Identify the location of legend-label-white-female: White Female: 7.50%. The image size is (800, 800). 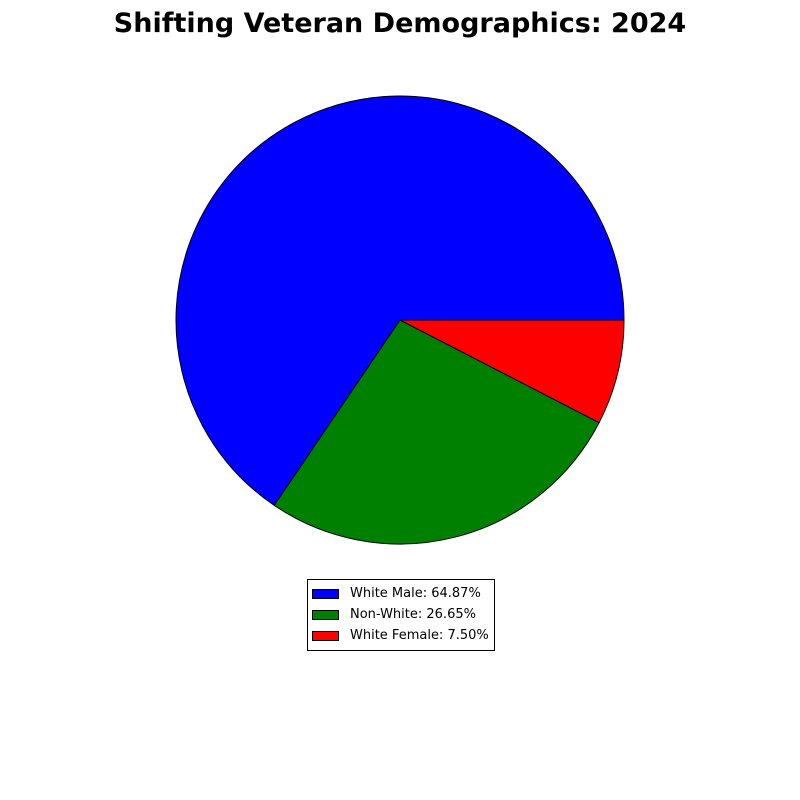
(419, 635).